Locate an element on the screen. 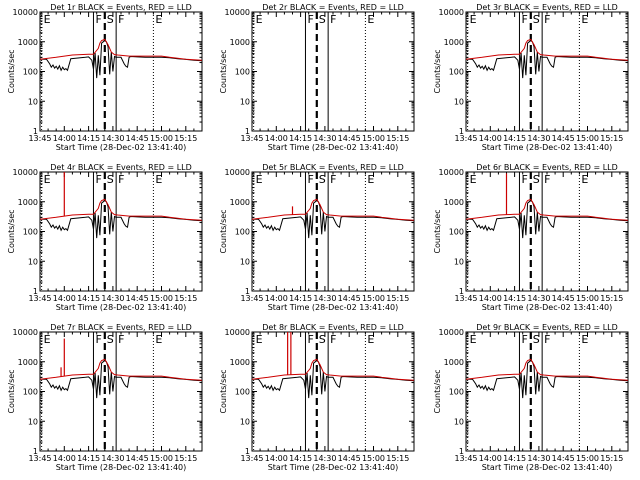  panel-title: Det 6r BLACK = Events, RED = LLD is located at coordinates (547, 167).